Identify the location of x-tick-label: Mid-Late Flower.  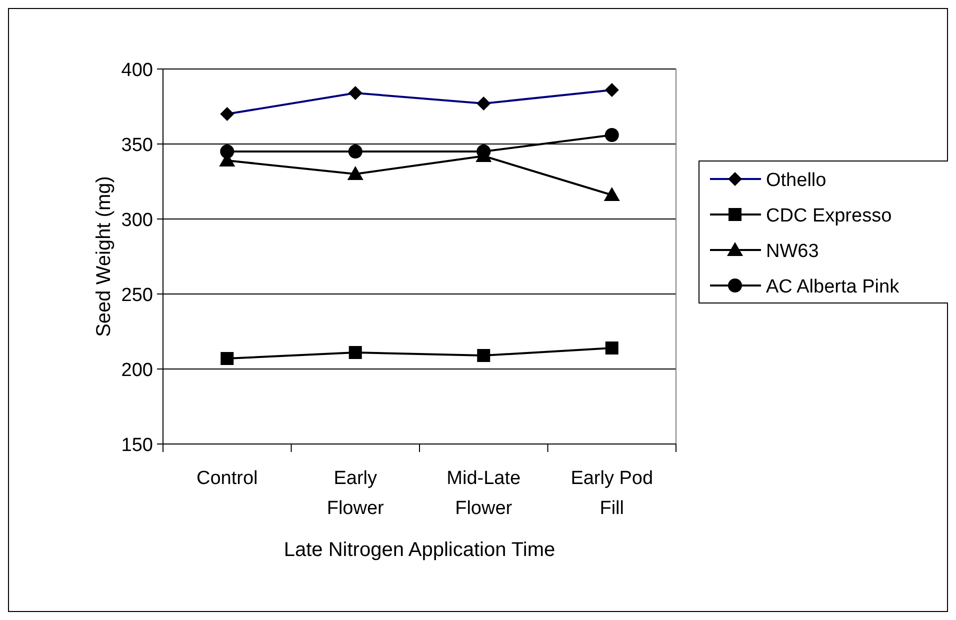
(483, 493).